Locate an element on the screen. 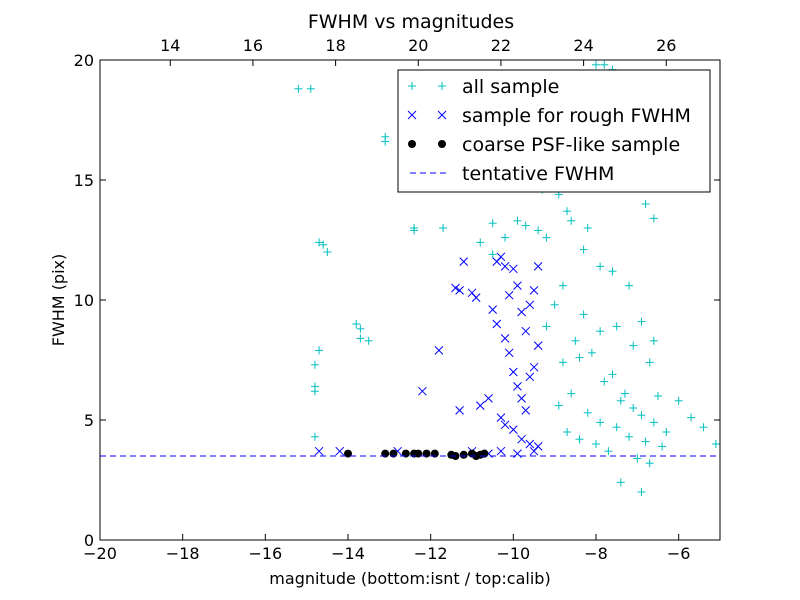  legend-label: tentative FWHM is located at coordinates (538, 174).